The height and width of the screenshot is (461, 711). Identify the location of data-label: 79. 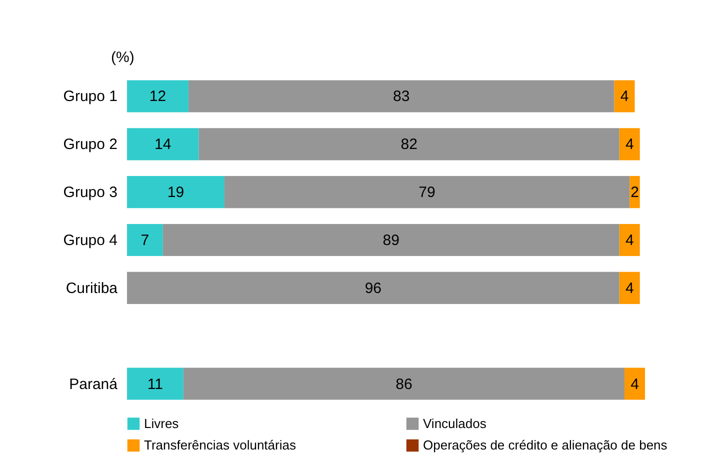
(427, 193).